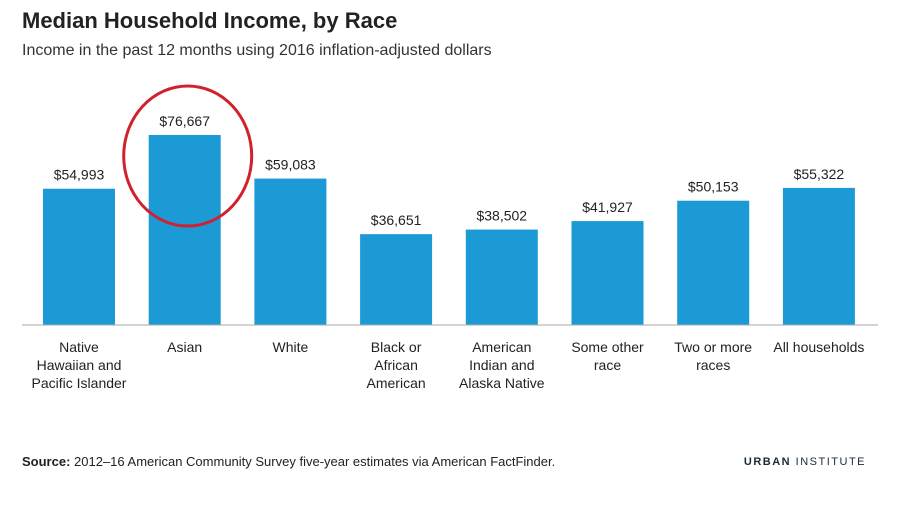 The height and width of the screenshot is (509, 900). I want to click on category-label-line: All households, so click(818, 347).